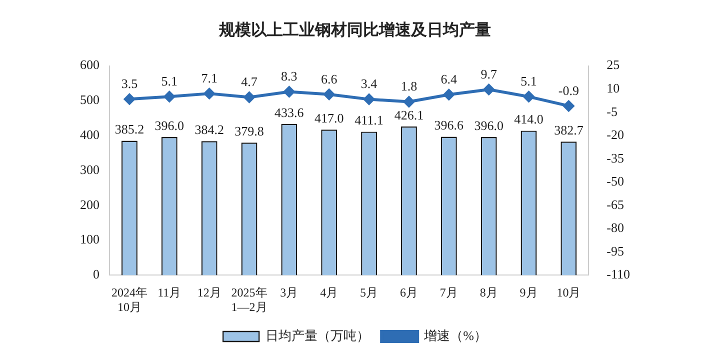 This screenshot has width=710, height=356. What do you see at coordinates (209, 130) in the screenshot?
I see `data-label: 384.2` at bounding box center [209, 130].